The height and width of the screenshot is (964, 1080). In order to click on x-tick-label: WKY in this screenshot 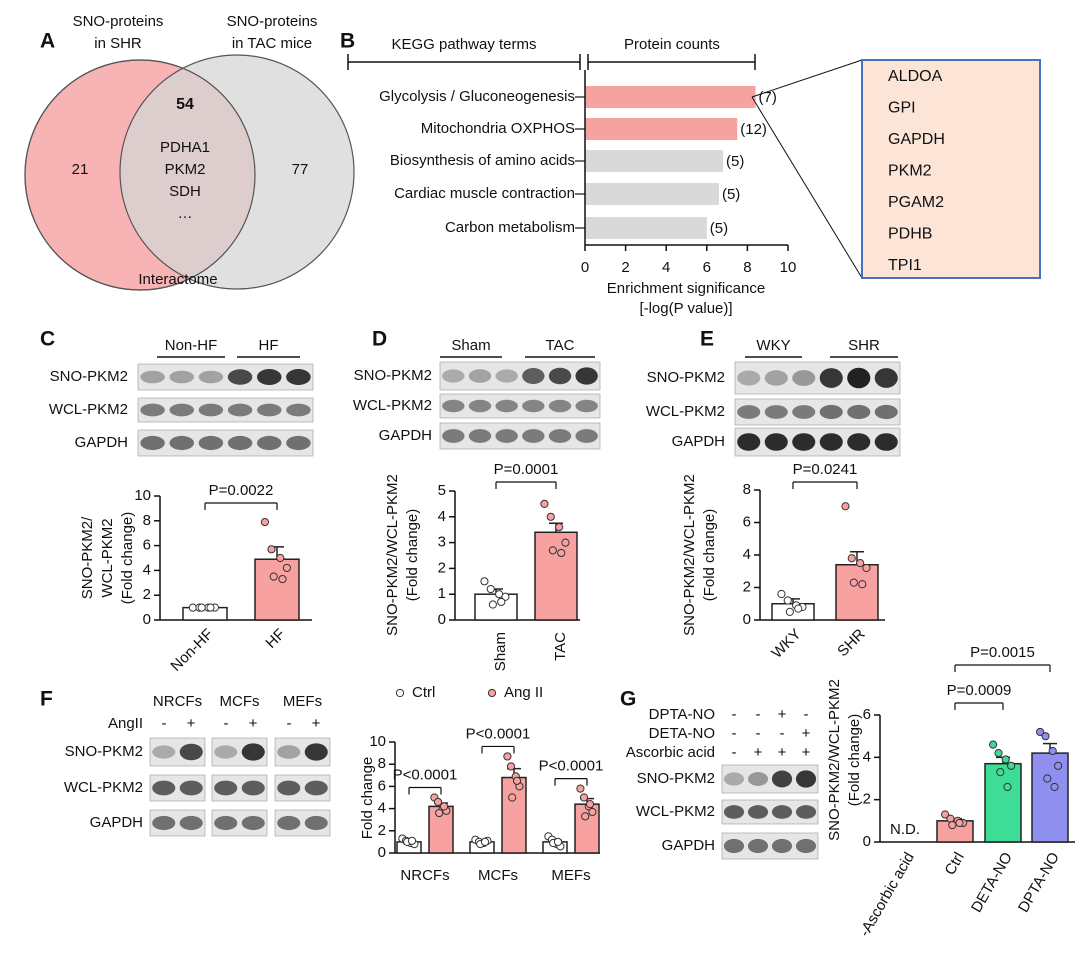, I will do `click(786, 644)`.